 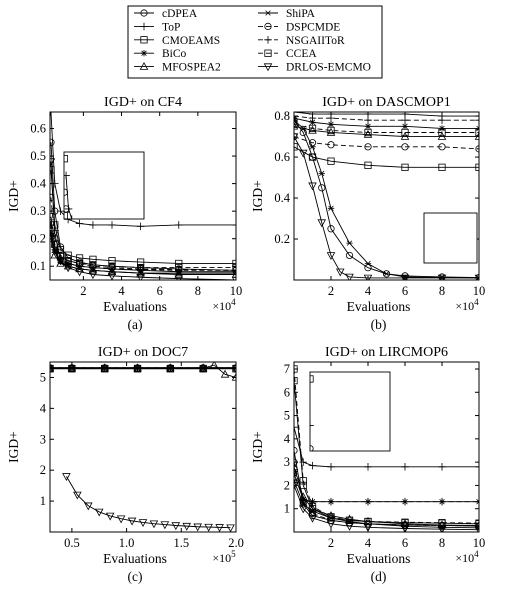 I want to click on legend-box, so click(x=255, y=42).